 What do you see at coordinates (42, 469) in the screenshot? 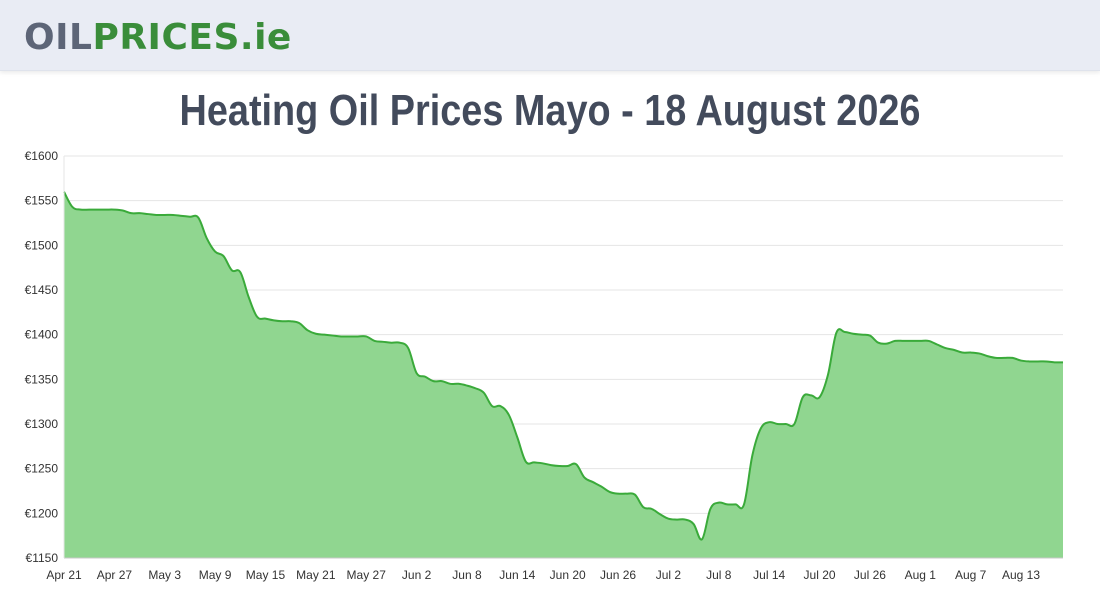
I see `y-tick-label: €1250` at bounding box center [42, 469].